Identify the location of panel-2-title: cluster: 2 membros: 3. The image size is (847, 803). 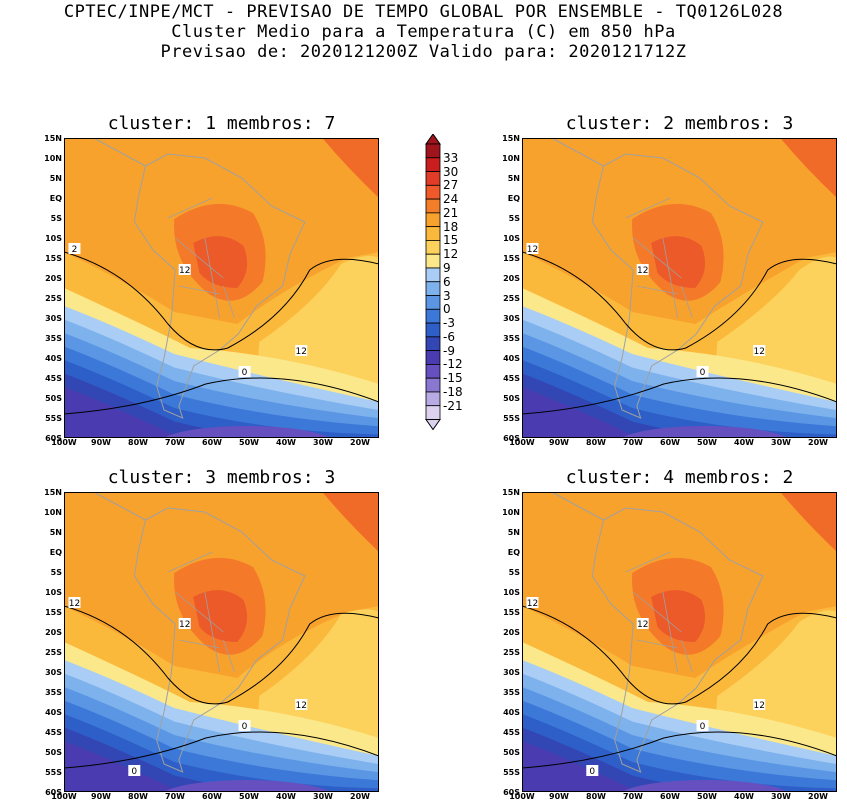
(679, 123).